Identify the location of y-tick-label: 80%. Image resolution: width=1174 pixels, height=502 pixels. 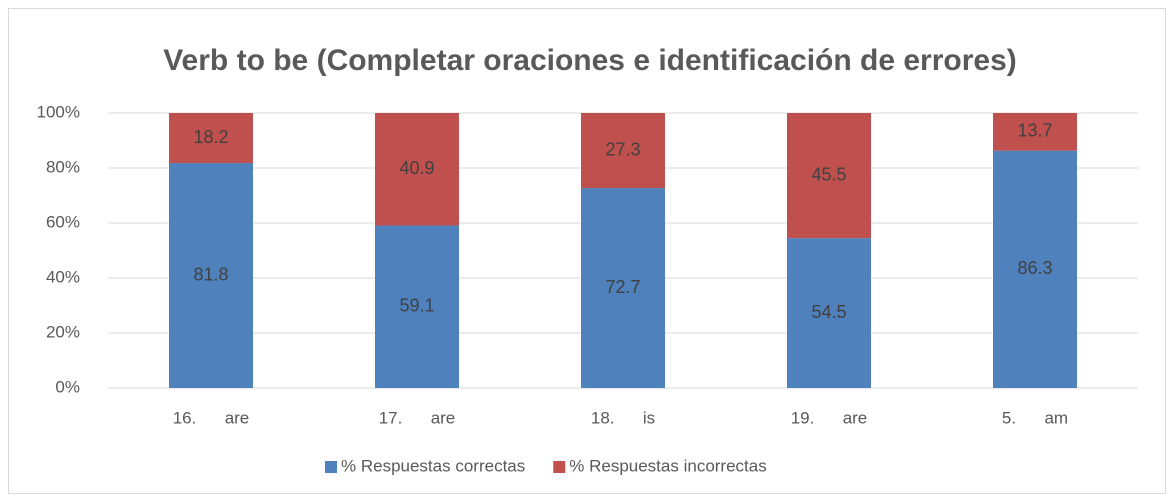
(63, 166).